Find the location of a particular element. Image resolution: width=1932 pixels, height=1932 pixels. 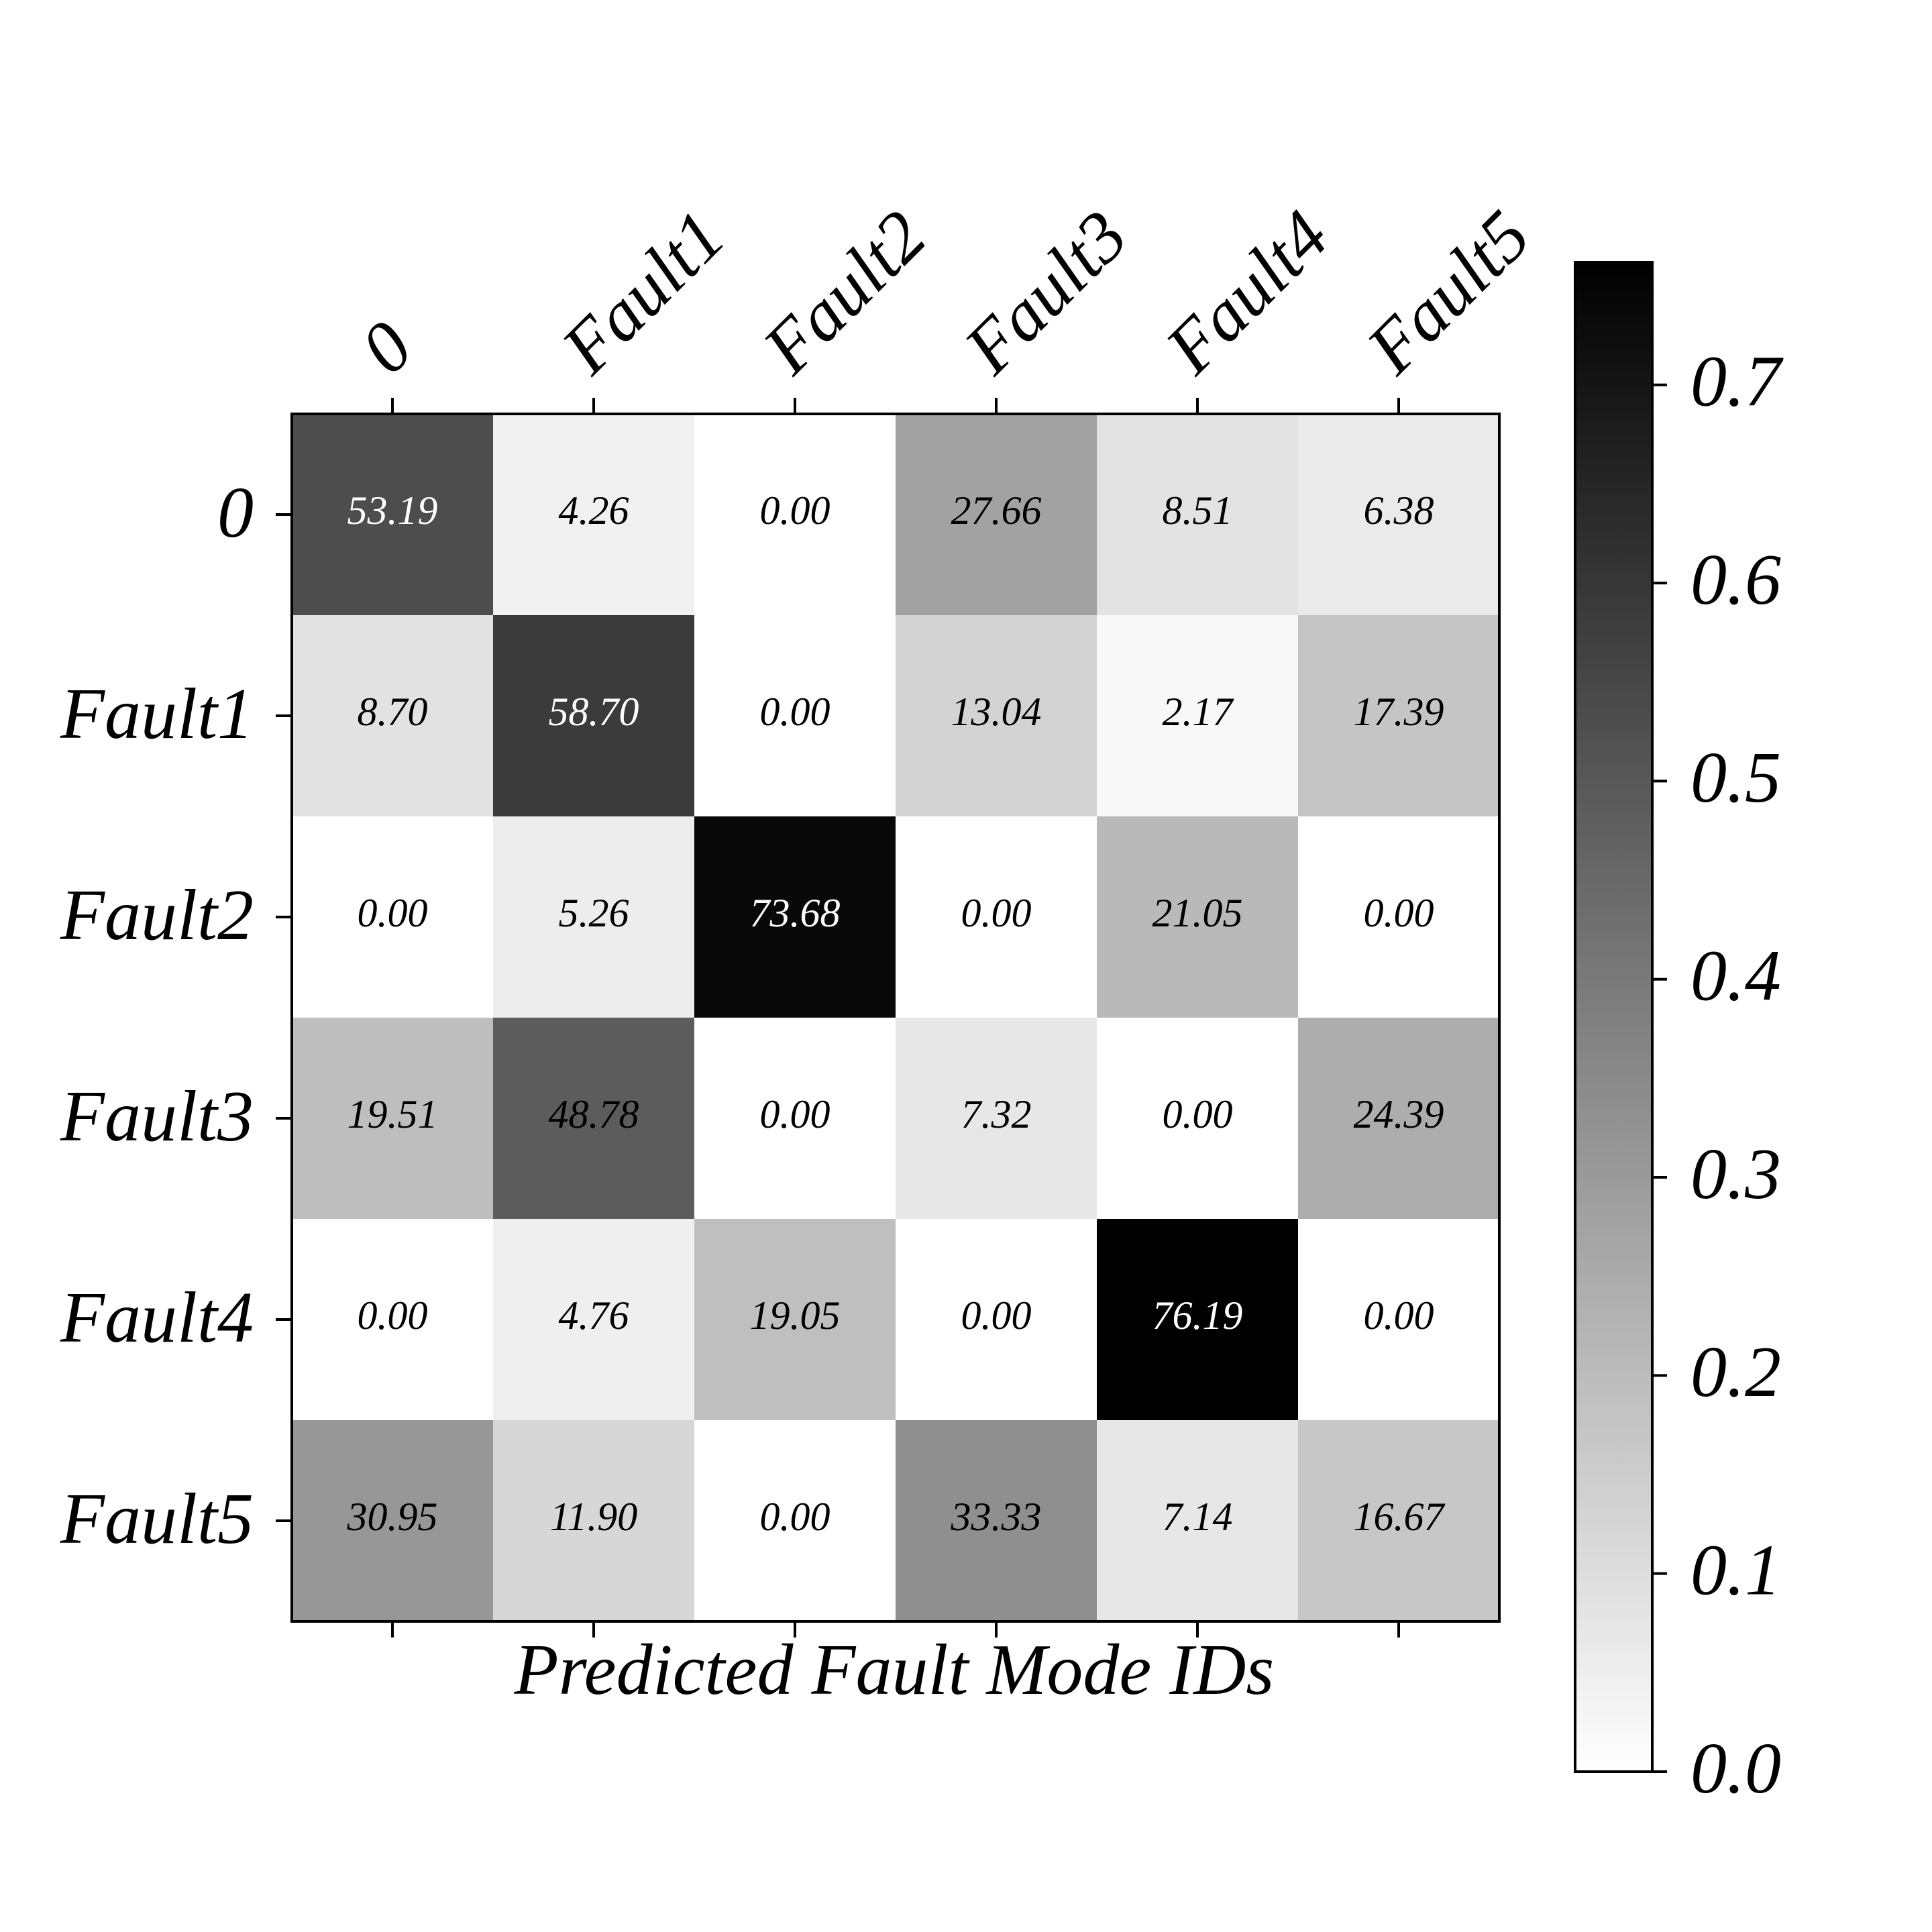

cell-label: 7.32 is located at coordinates (996, 1114).